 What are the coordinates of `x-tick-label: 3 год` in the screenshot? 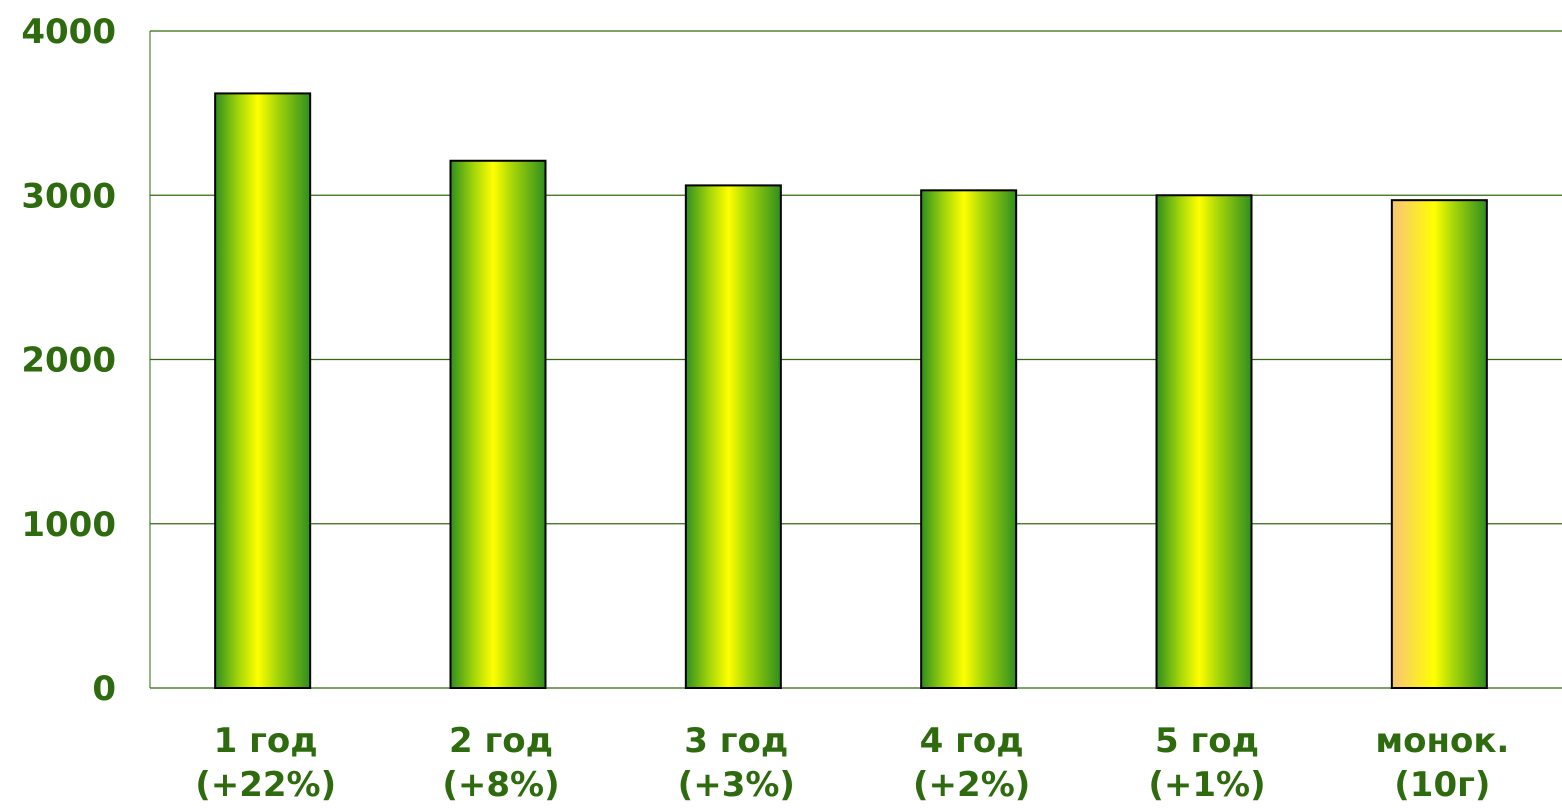 It's located at (736, 741).